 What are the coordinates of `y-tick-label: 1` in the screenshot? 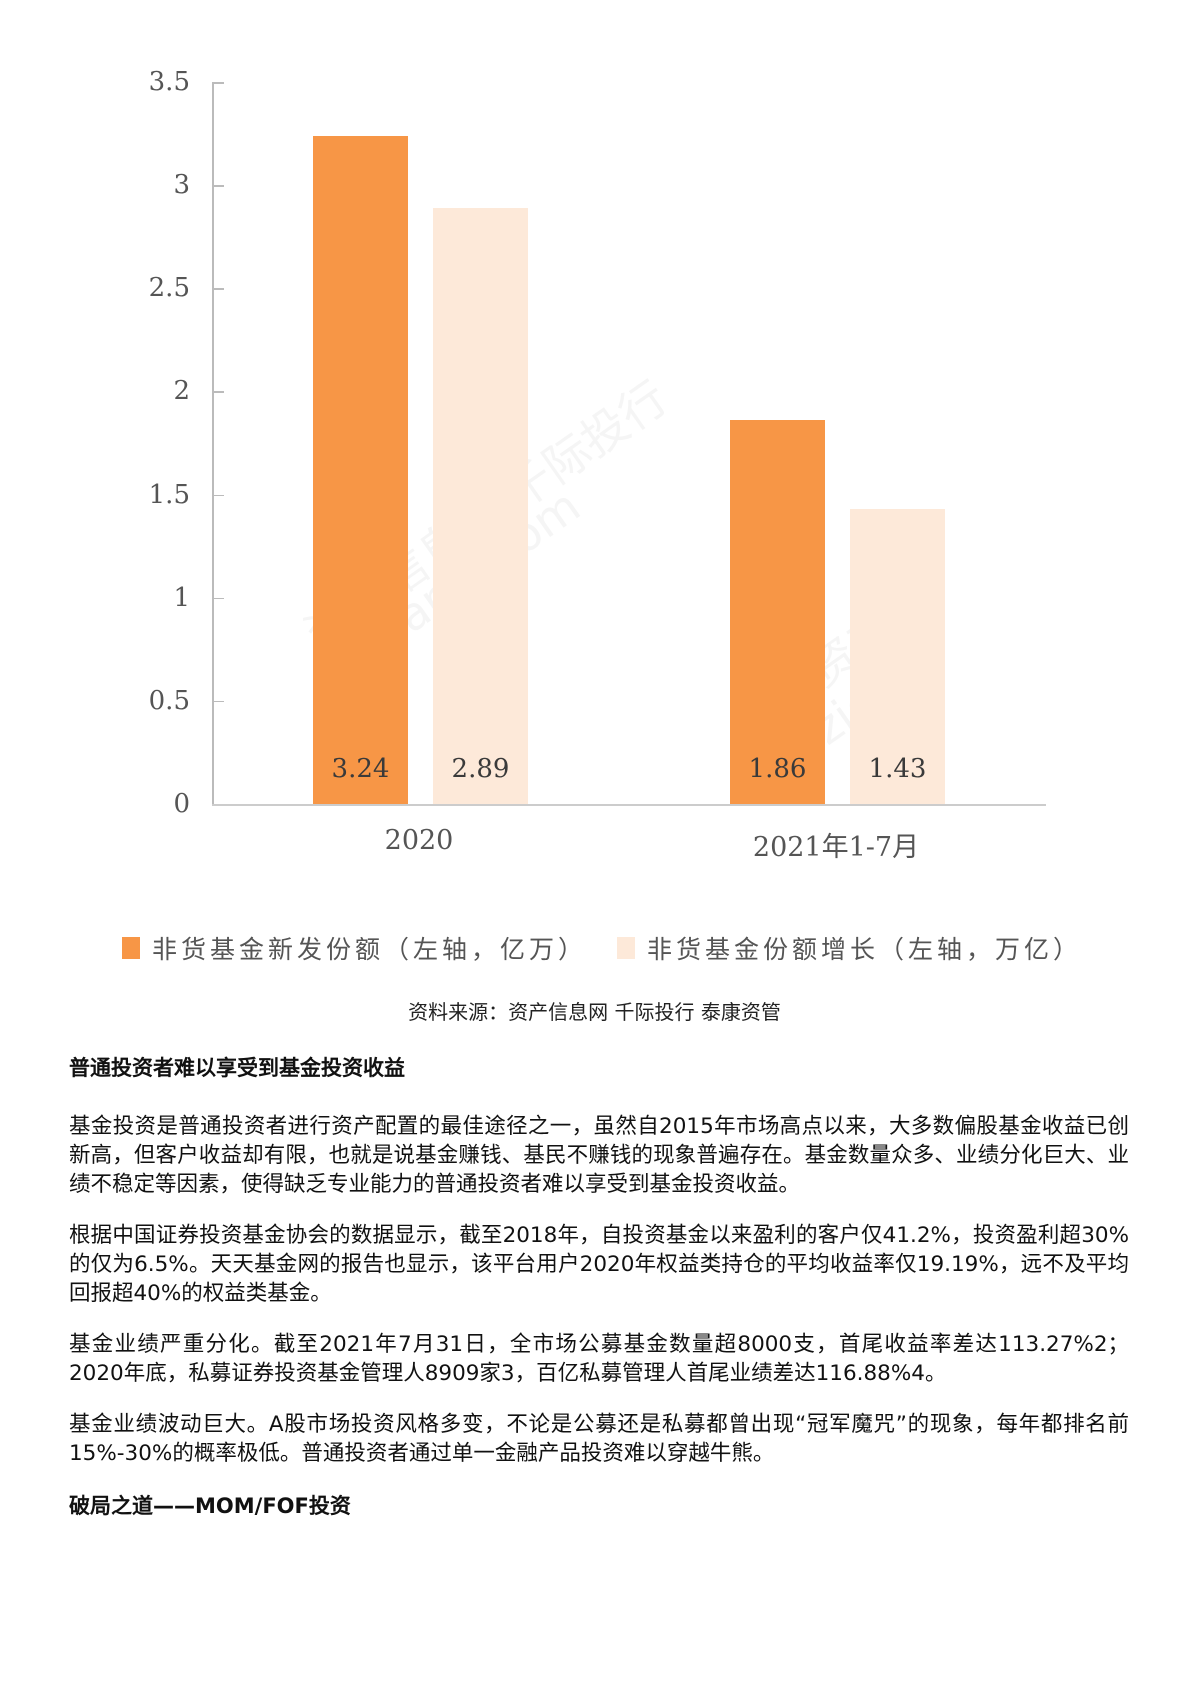 It's located at (181, 597).